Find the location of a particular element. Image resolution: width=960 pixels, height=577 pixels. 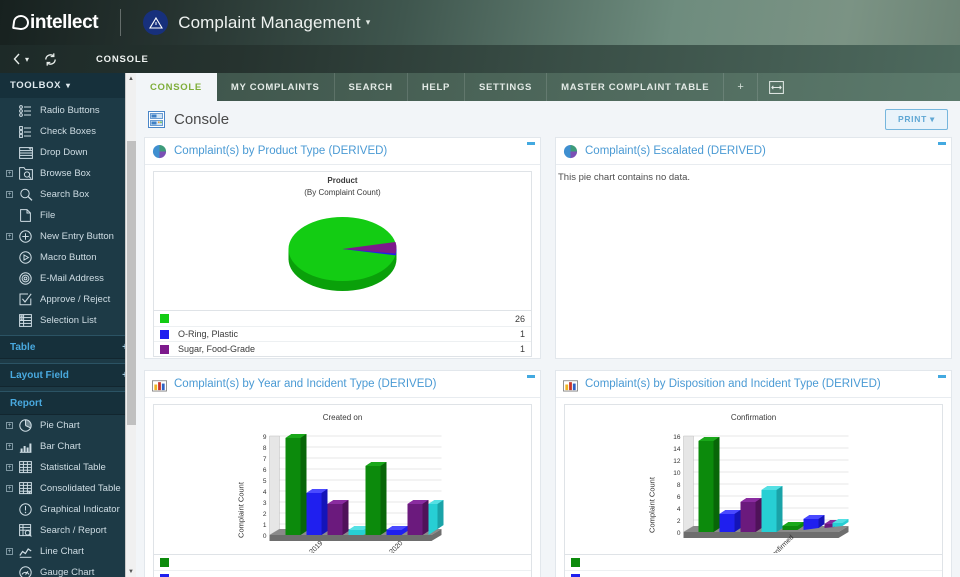

tab-master-complaint-table: MASTER COMPLAINT TABLE is located at coordinates (636, 87).